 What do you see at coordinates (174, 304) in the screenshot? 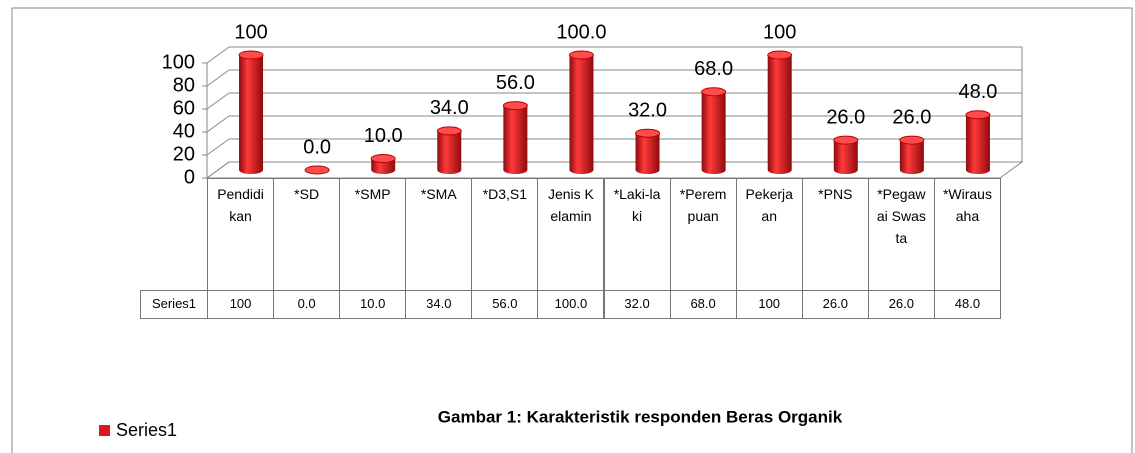
I see `table-series-cell: Series1` at bounding box center [174, 304].